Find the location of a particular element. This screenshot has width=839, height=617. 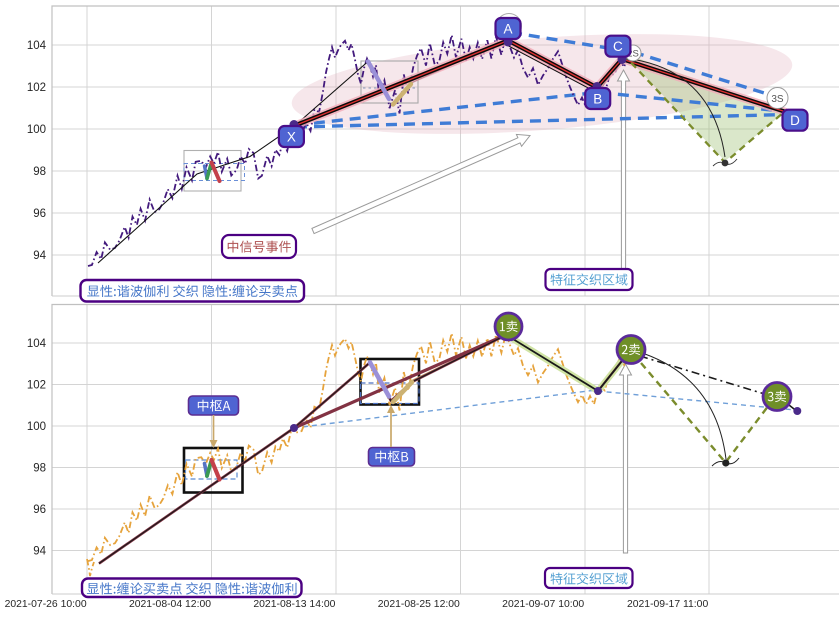

svg-text: B is located at coordinates (597, 98).